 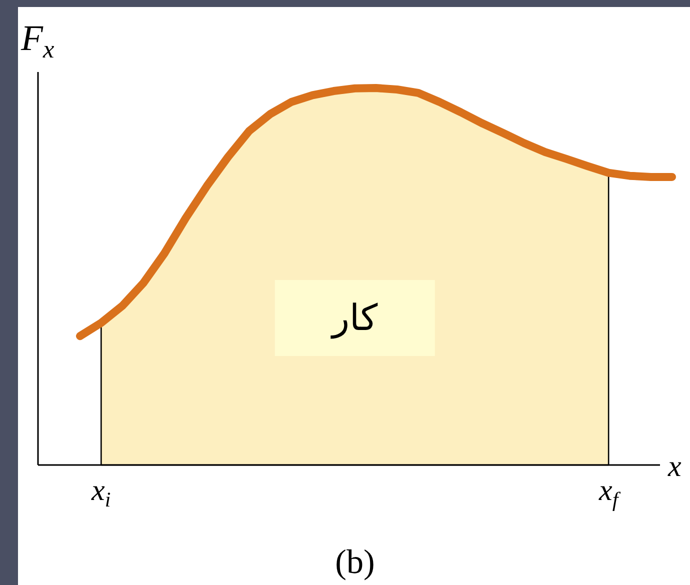 What do you see at coordinates (610, 493) in the screenshot?
I see `text: x$_{f}$` at bounding box center [610, 493].